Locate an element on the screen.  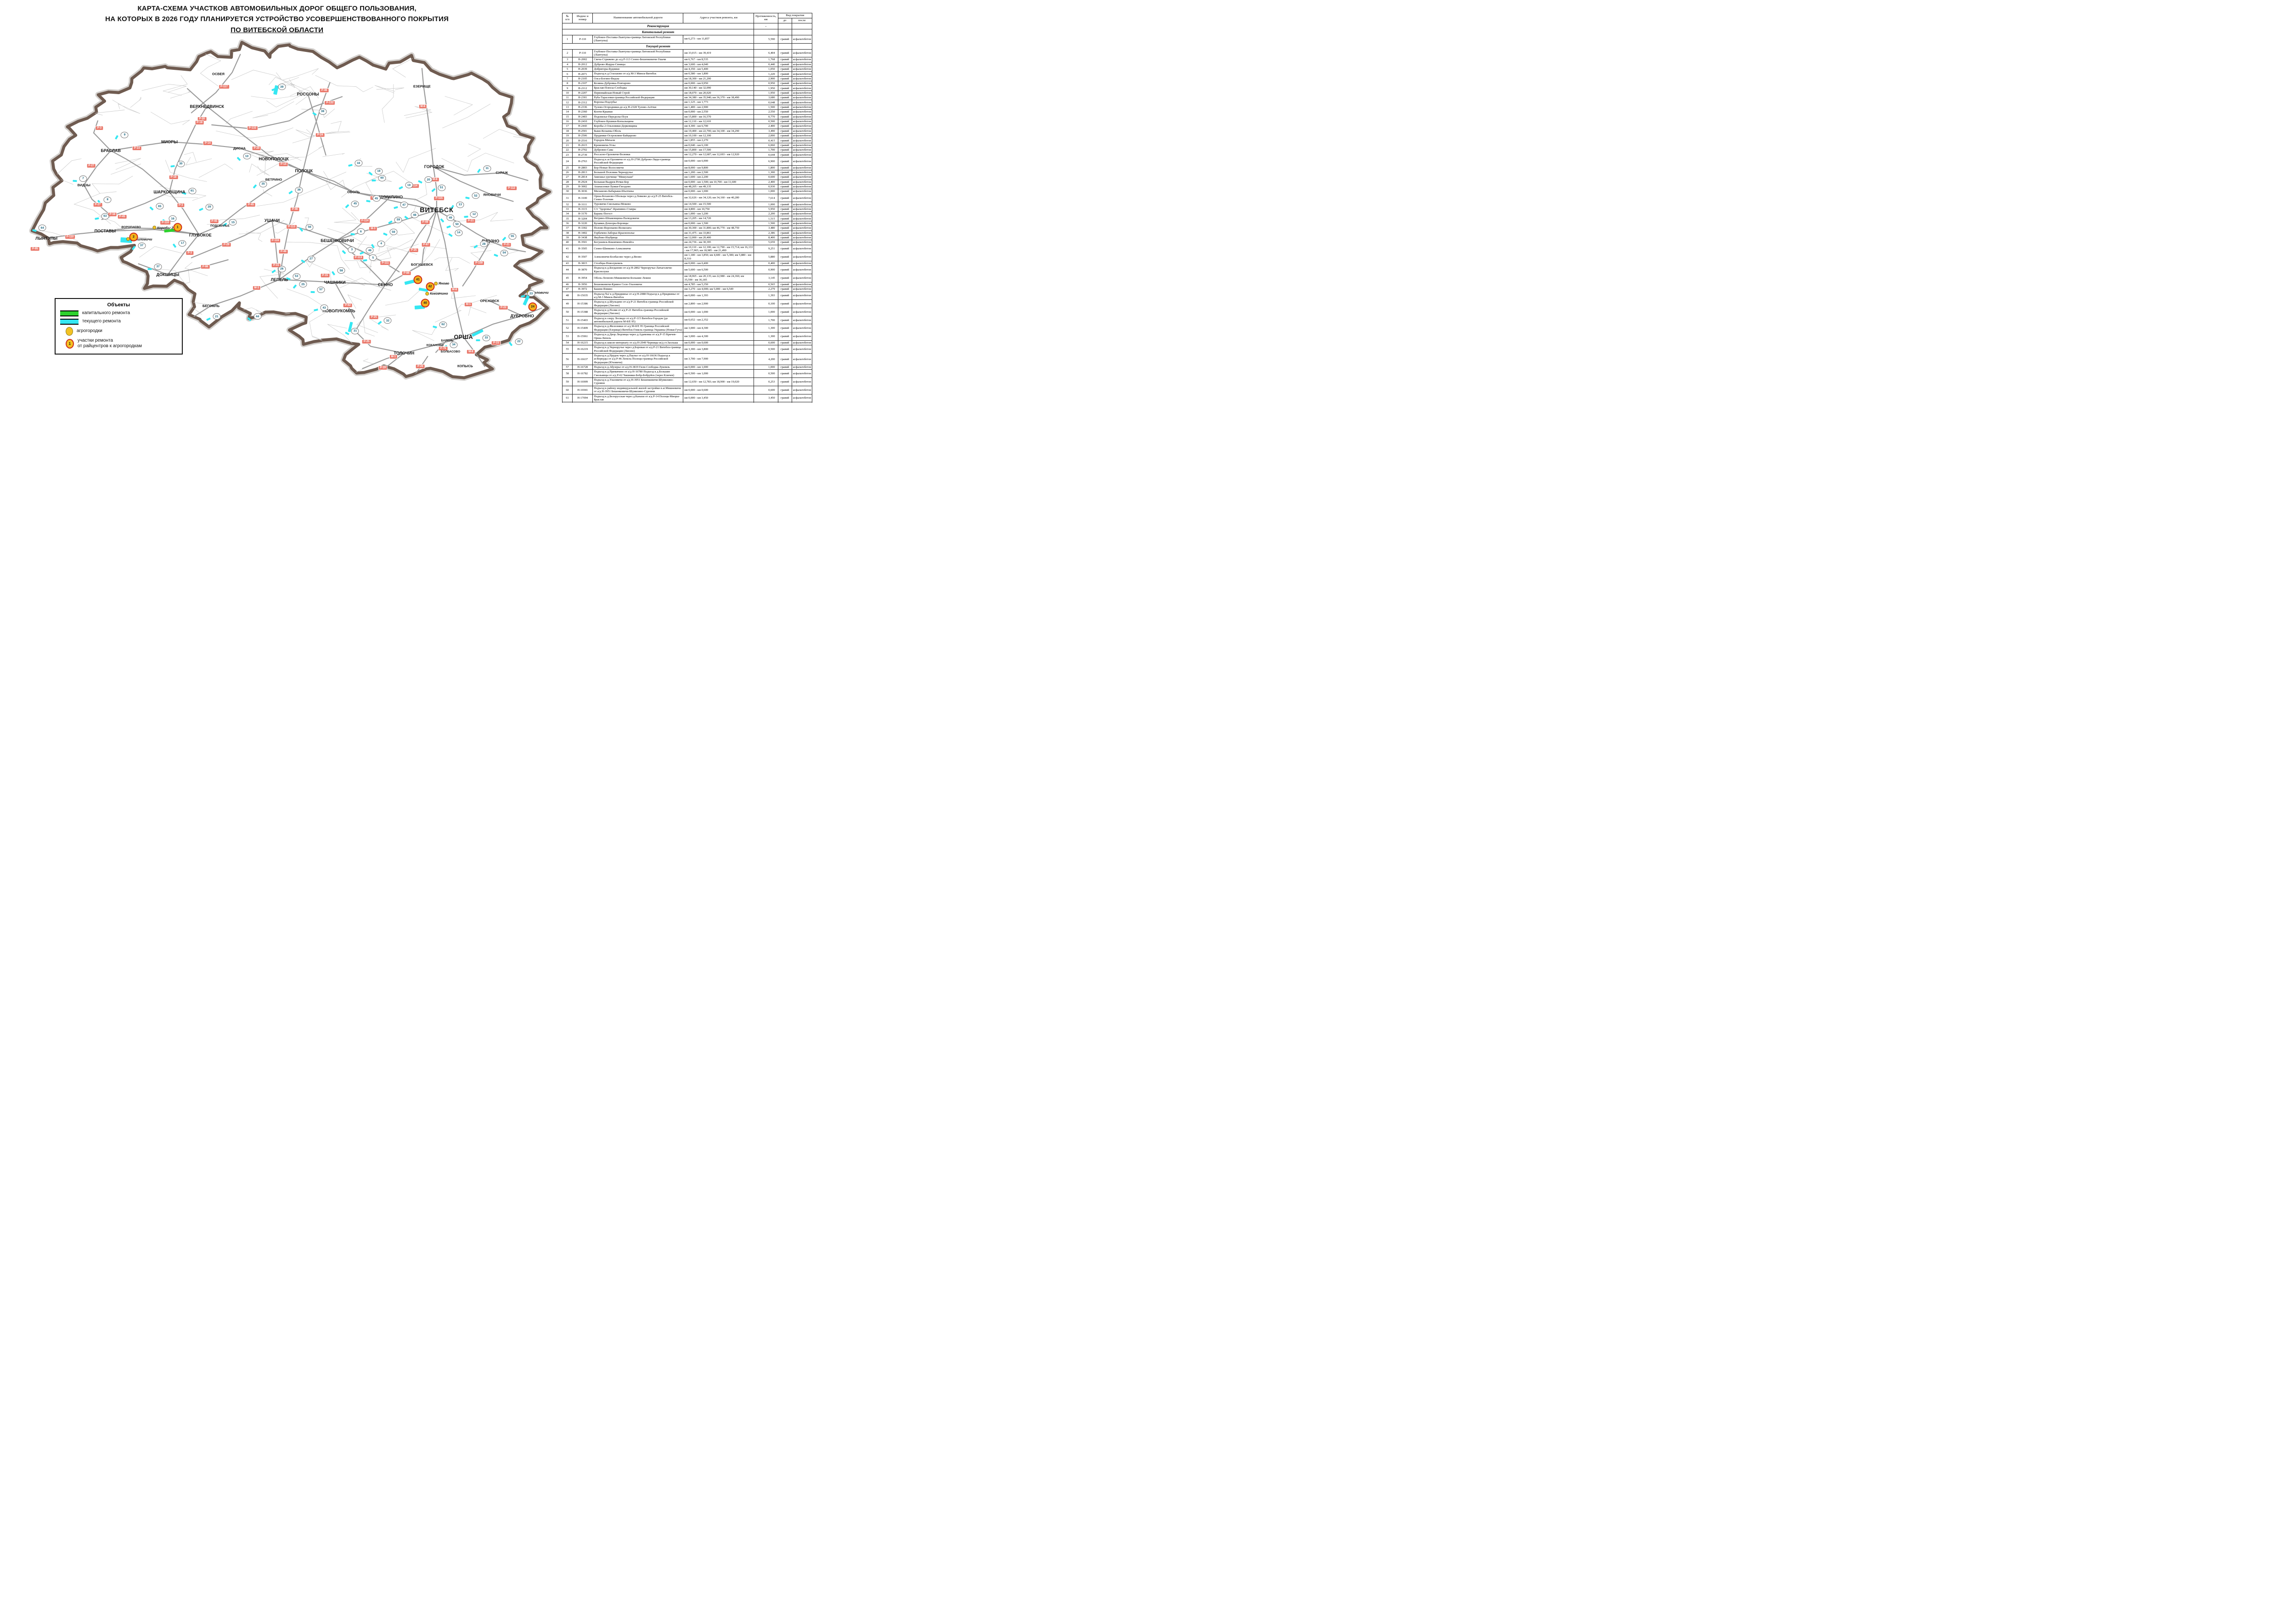
table-cell: км 4,785 - км 5,350 is located at coordinates (718, 284).